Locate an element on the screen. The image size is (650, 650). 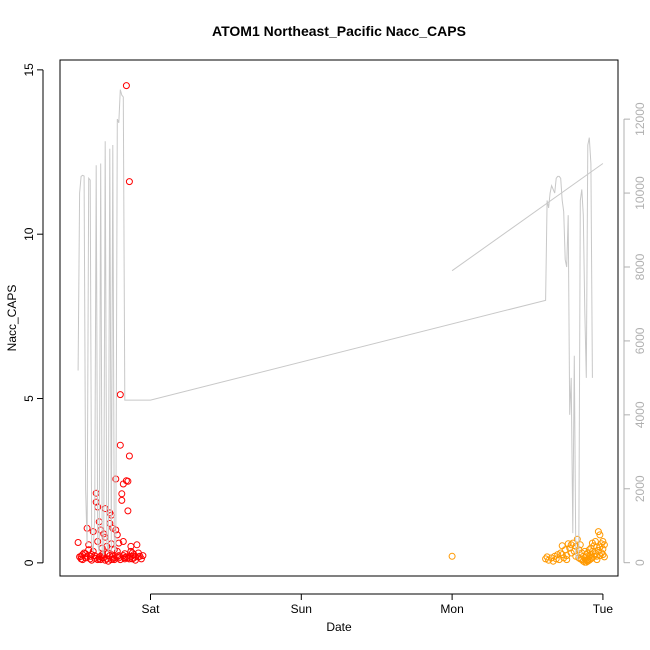
y-right-tick-label-6: 12000 is located at coordinates (640, 119).